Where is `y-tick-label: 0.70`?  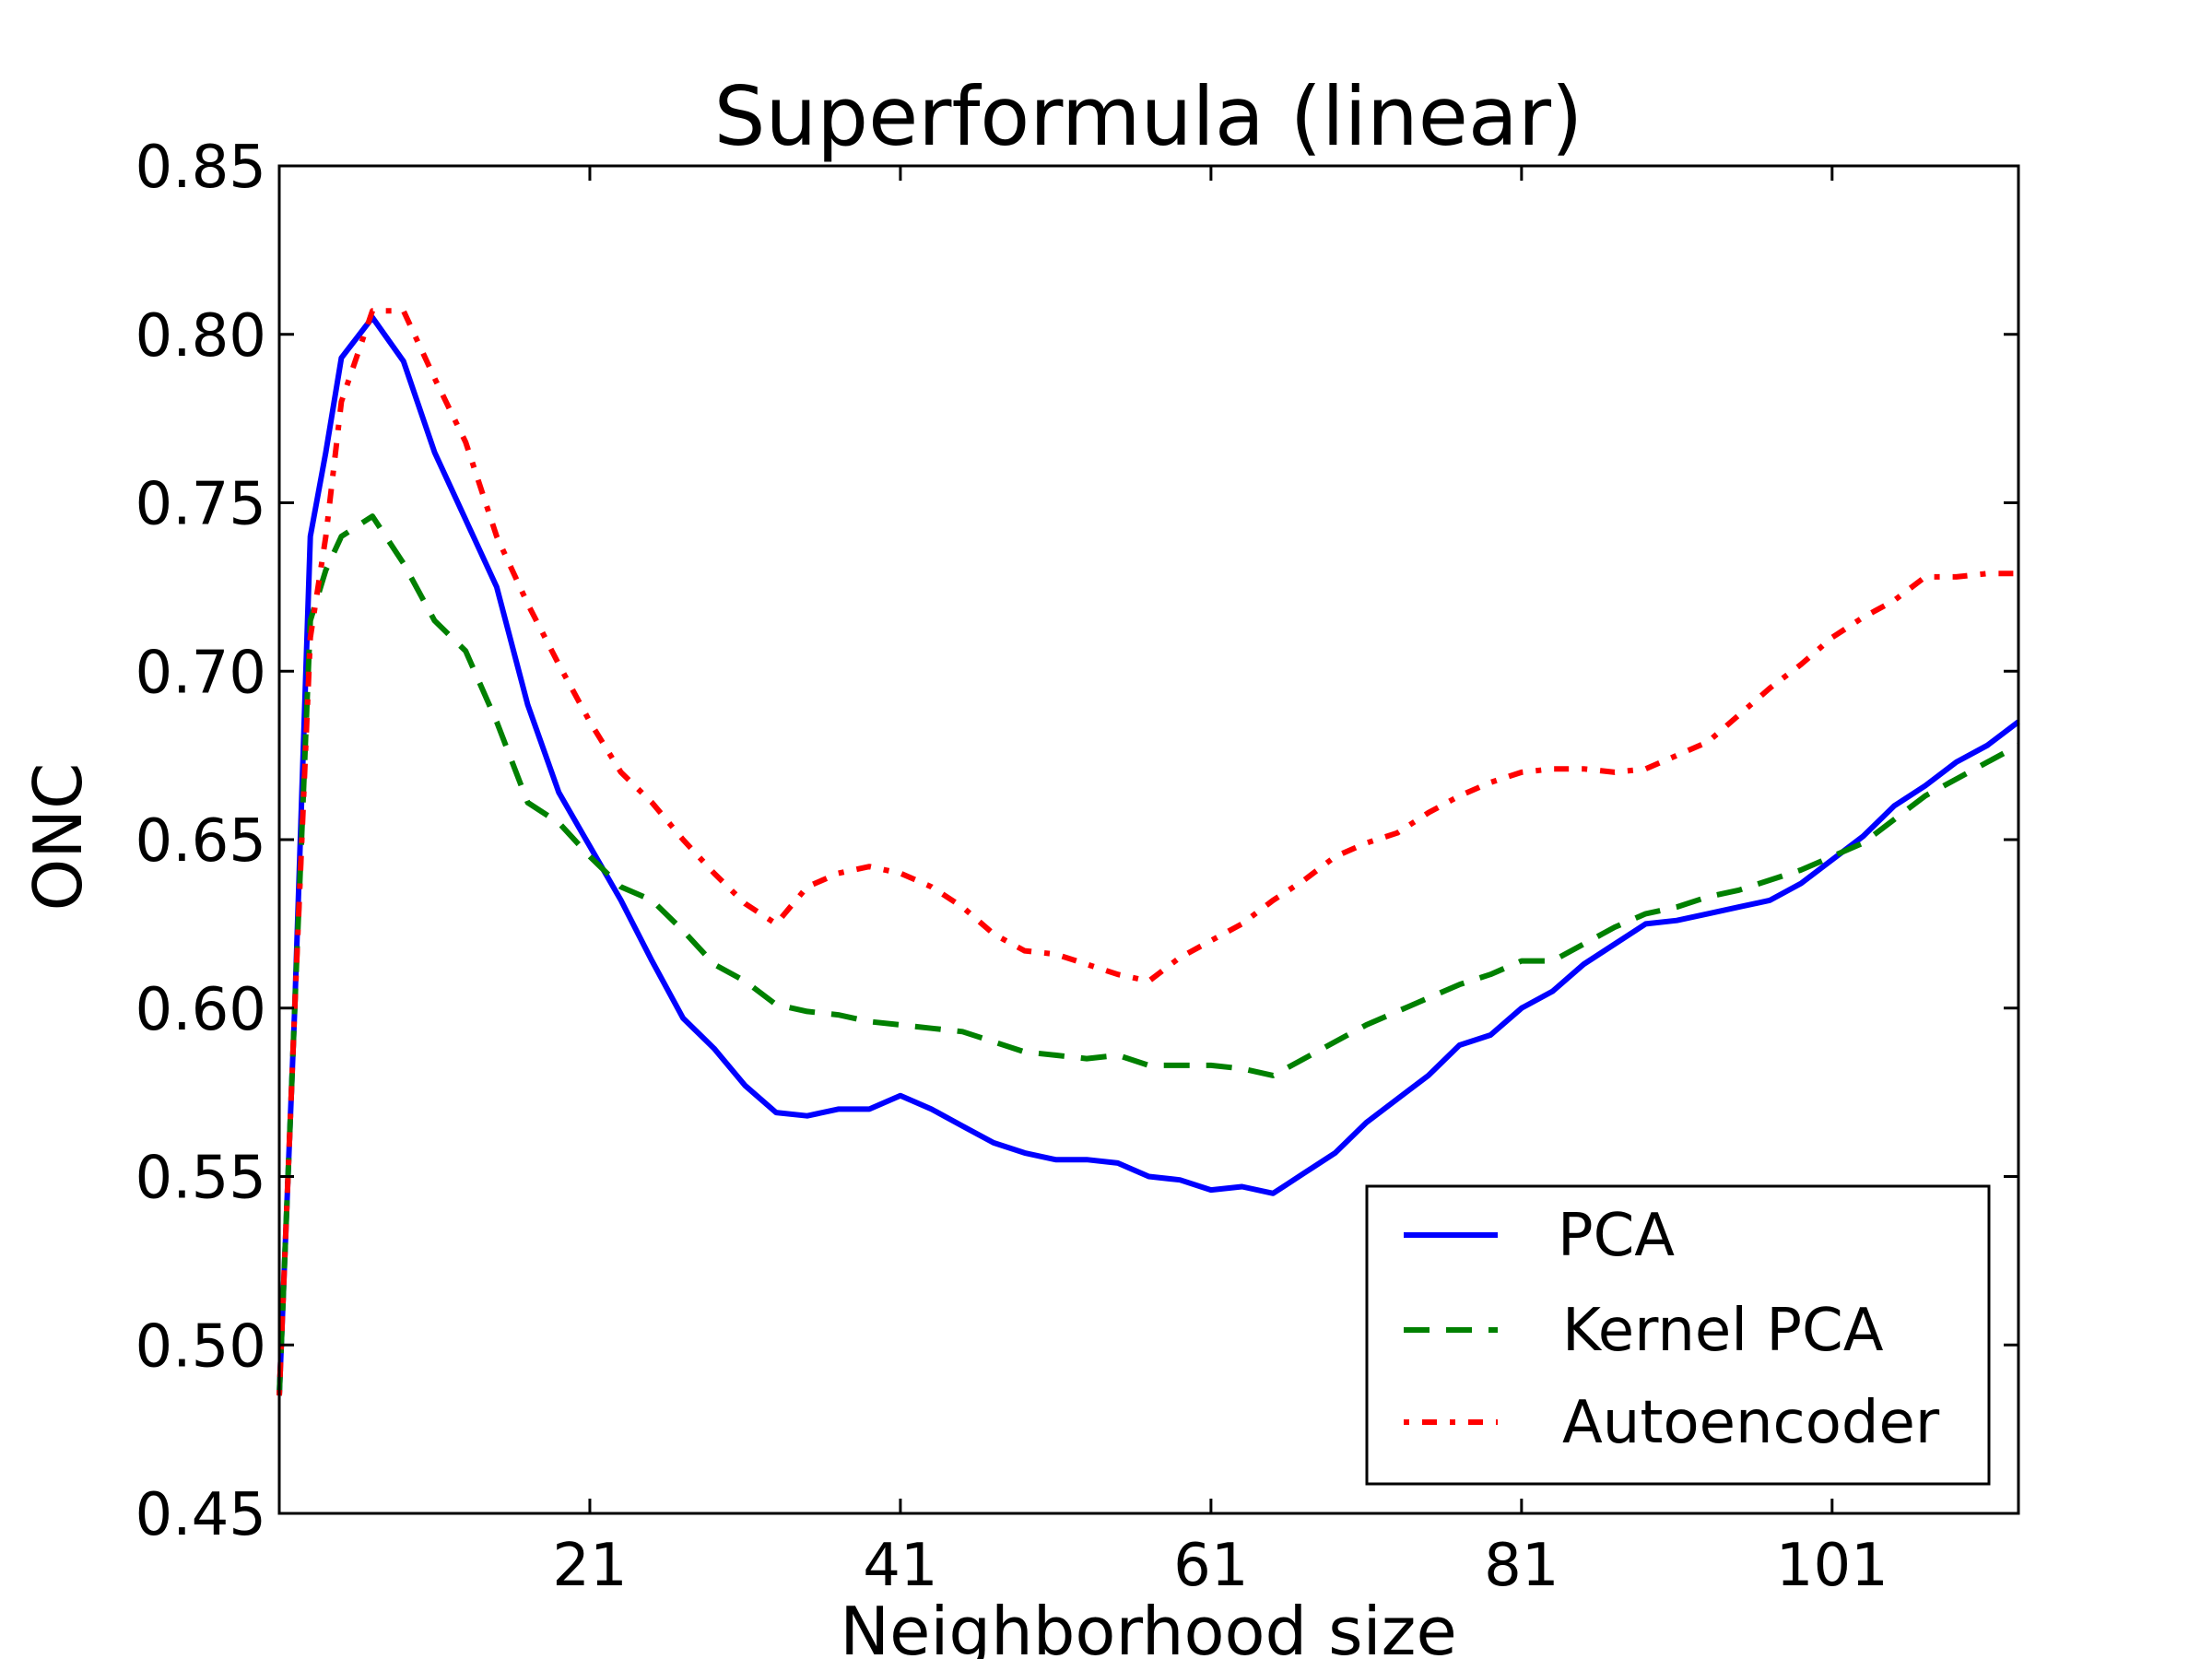
y-tick-label: 0.70 is located at coordinates (201, 673).